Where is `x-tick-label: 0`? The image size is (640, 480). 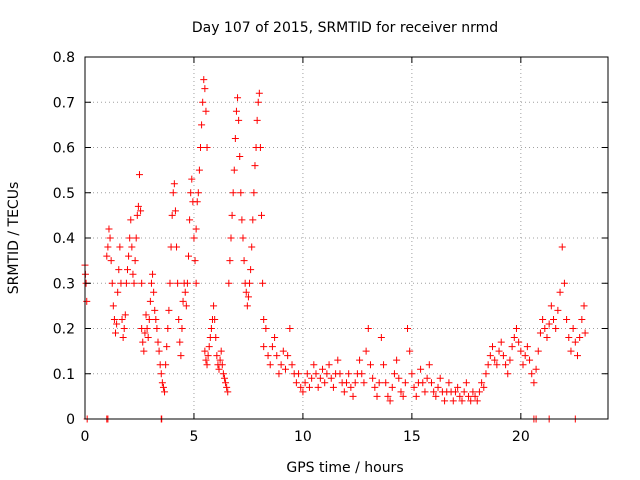
x-tick-label: 0 is located at coordinates (85, 437).